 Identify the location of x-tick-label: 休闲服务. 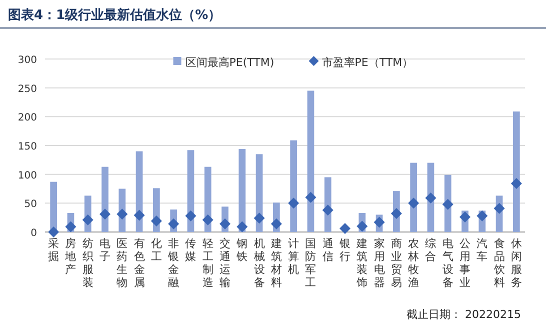
(516, 263).